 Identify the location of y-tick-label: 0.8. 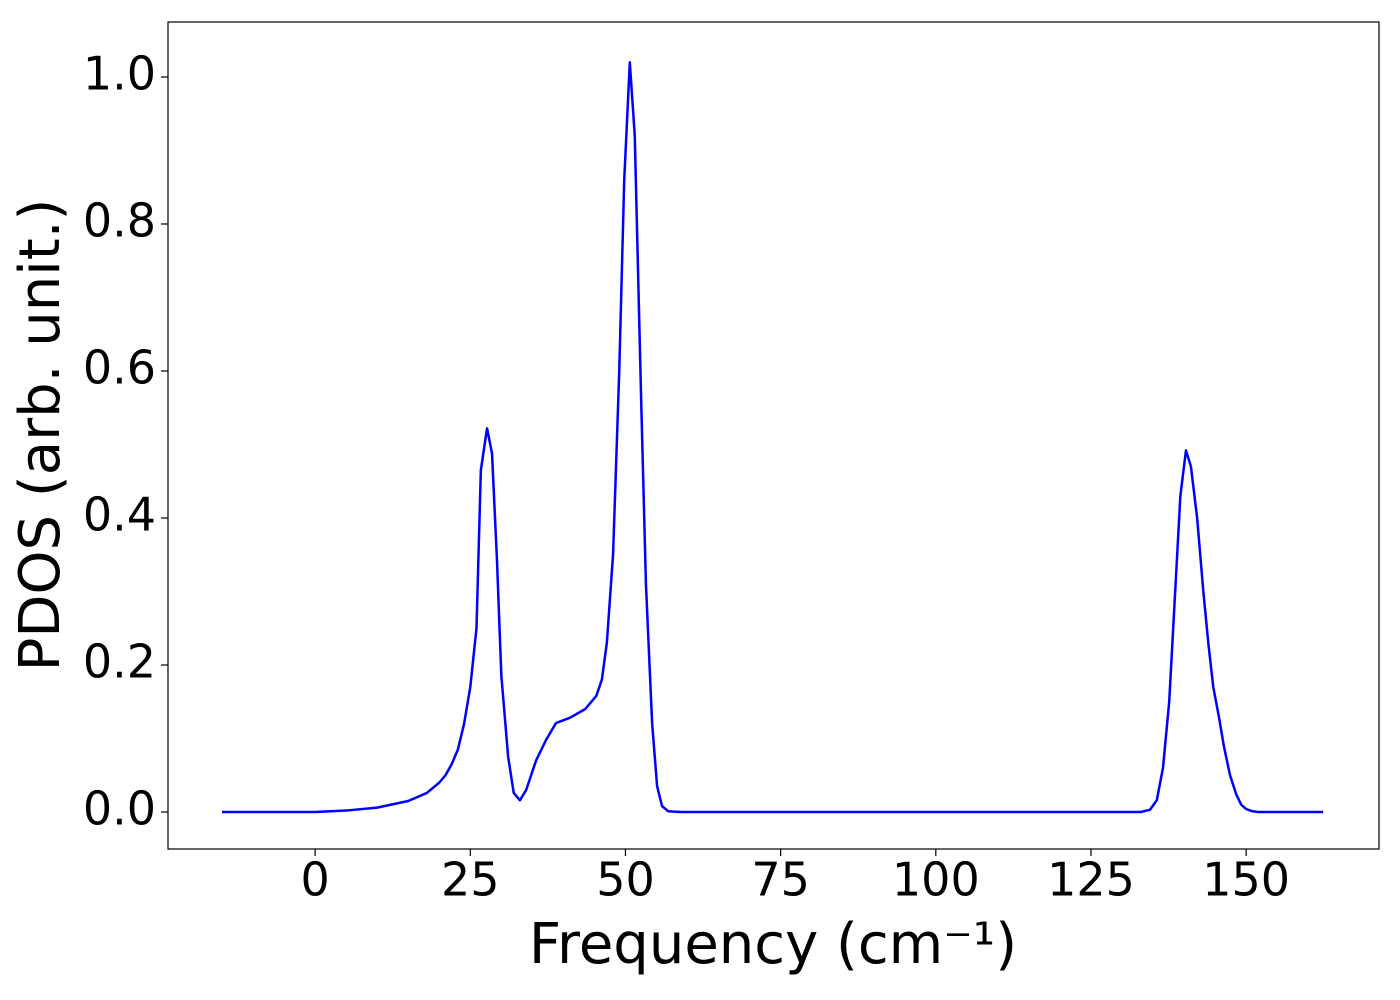
(119, 220).